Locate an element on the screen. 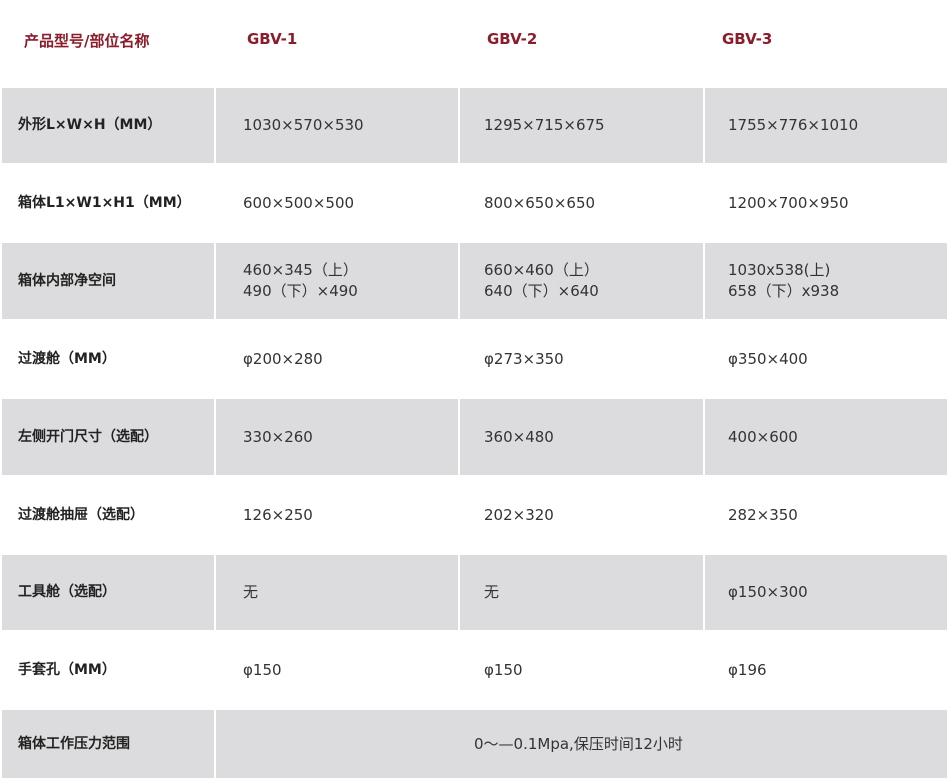  row-value-gbv-2: 660×460（上） 640（下）×640 is located at coordinates (581, 281).